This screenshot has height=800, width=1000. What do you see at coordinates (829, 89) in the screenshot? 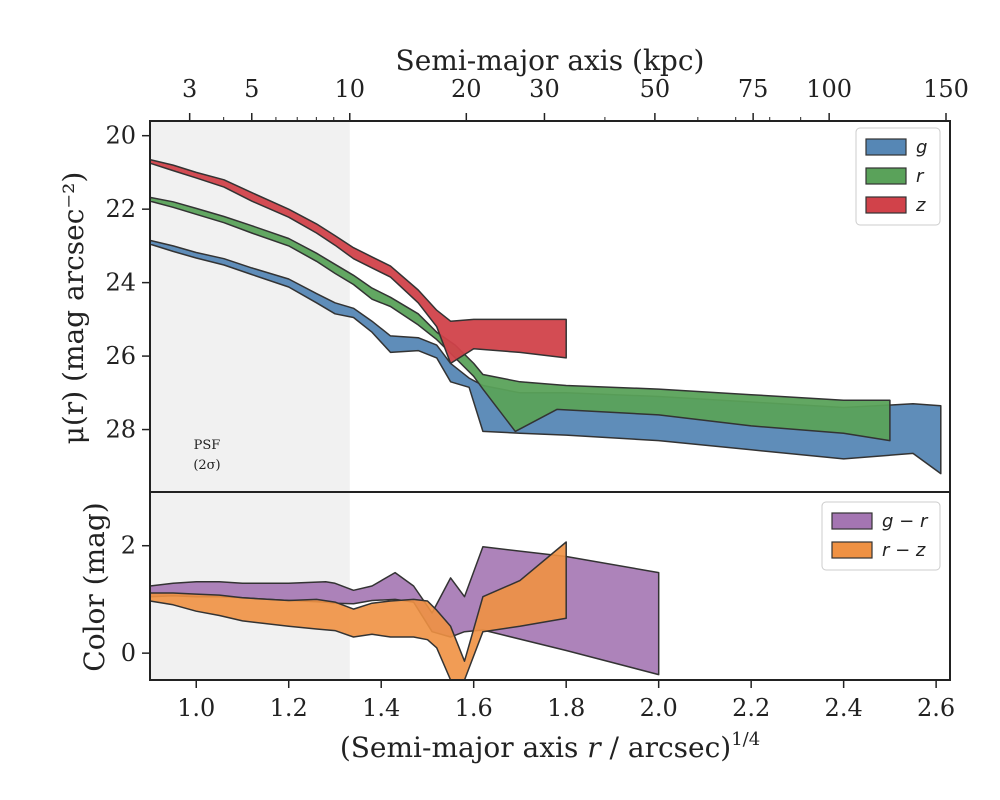
I see `top-x-tick-label: 100` at bounding box center [829, 89].